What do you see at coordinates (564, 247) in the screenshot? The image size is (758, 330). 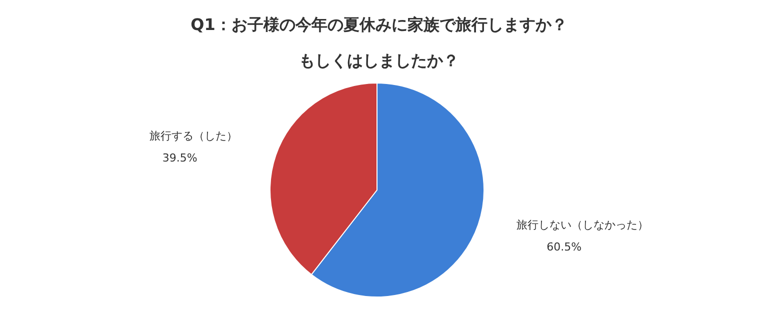 I see `data-label: 60.5%` at bounding box center [564, 247].